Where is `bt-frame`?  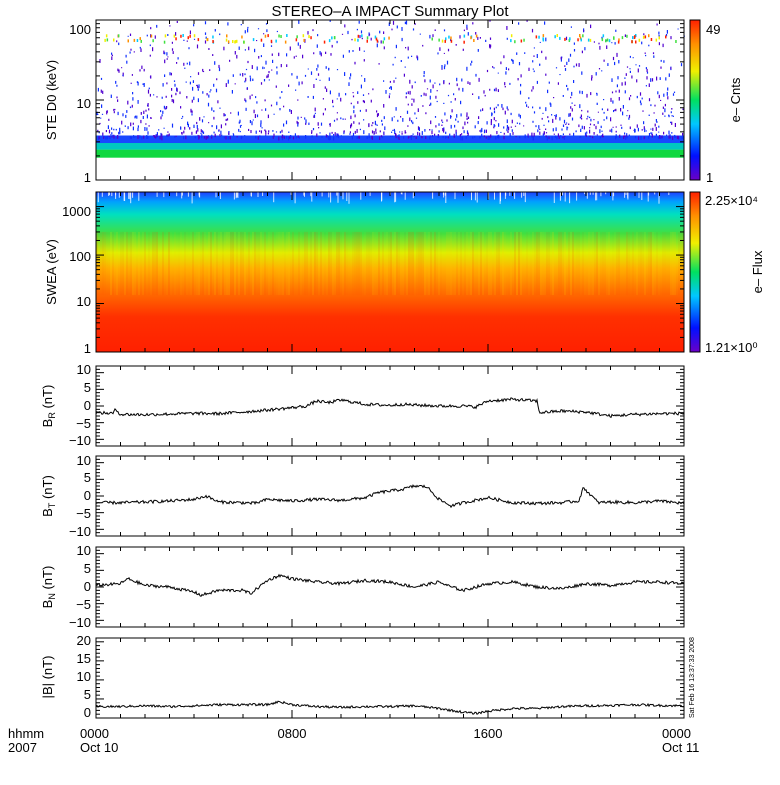 bt-frame is located at coordinates (390, 496).